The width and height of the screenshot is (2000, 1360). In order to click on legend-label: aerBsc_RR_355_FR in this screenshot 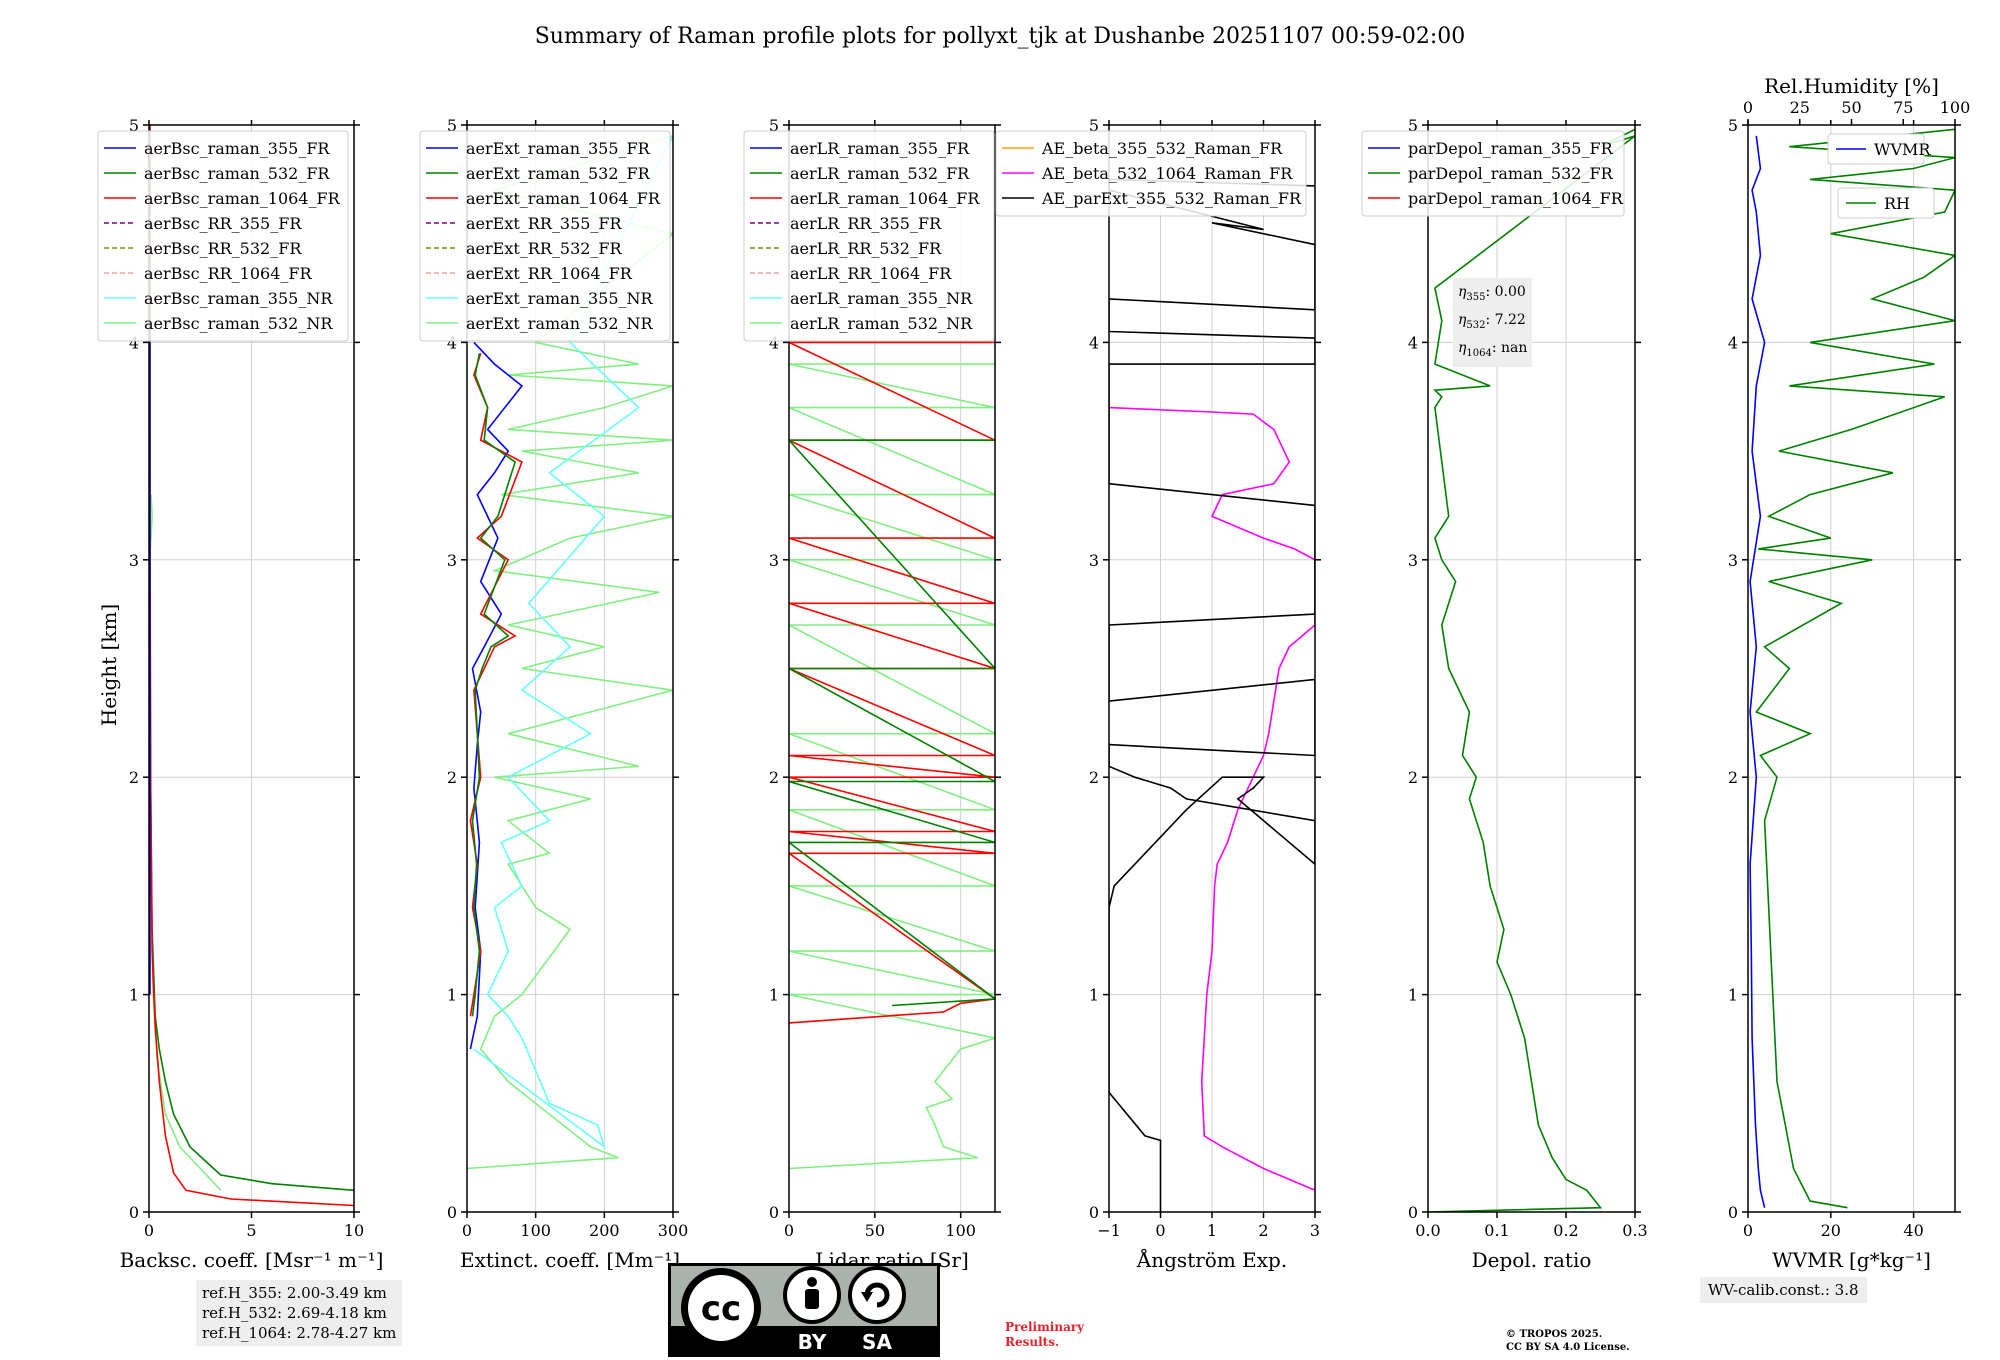, I will do `click(223, 223)`.